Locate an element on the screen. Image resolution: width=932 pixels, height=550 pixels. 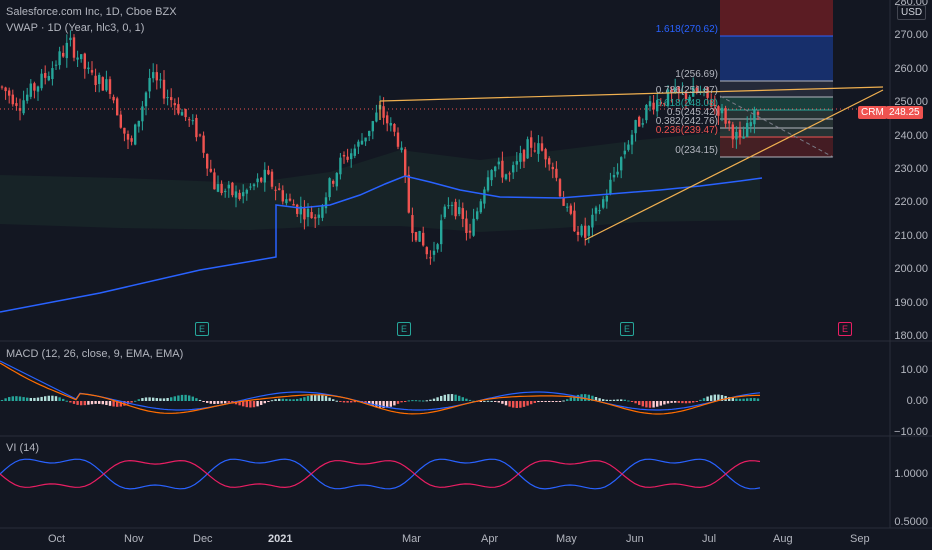
vi-axis-tick: 0.5000 is located at coordinates (911, 522).